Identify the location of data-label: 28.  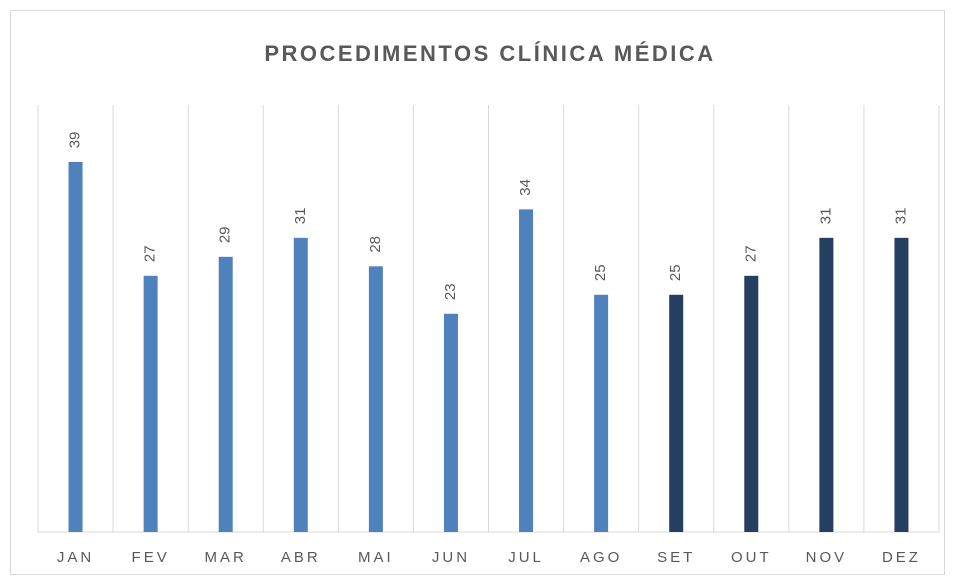
(375, 244).